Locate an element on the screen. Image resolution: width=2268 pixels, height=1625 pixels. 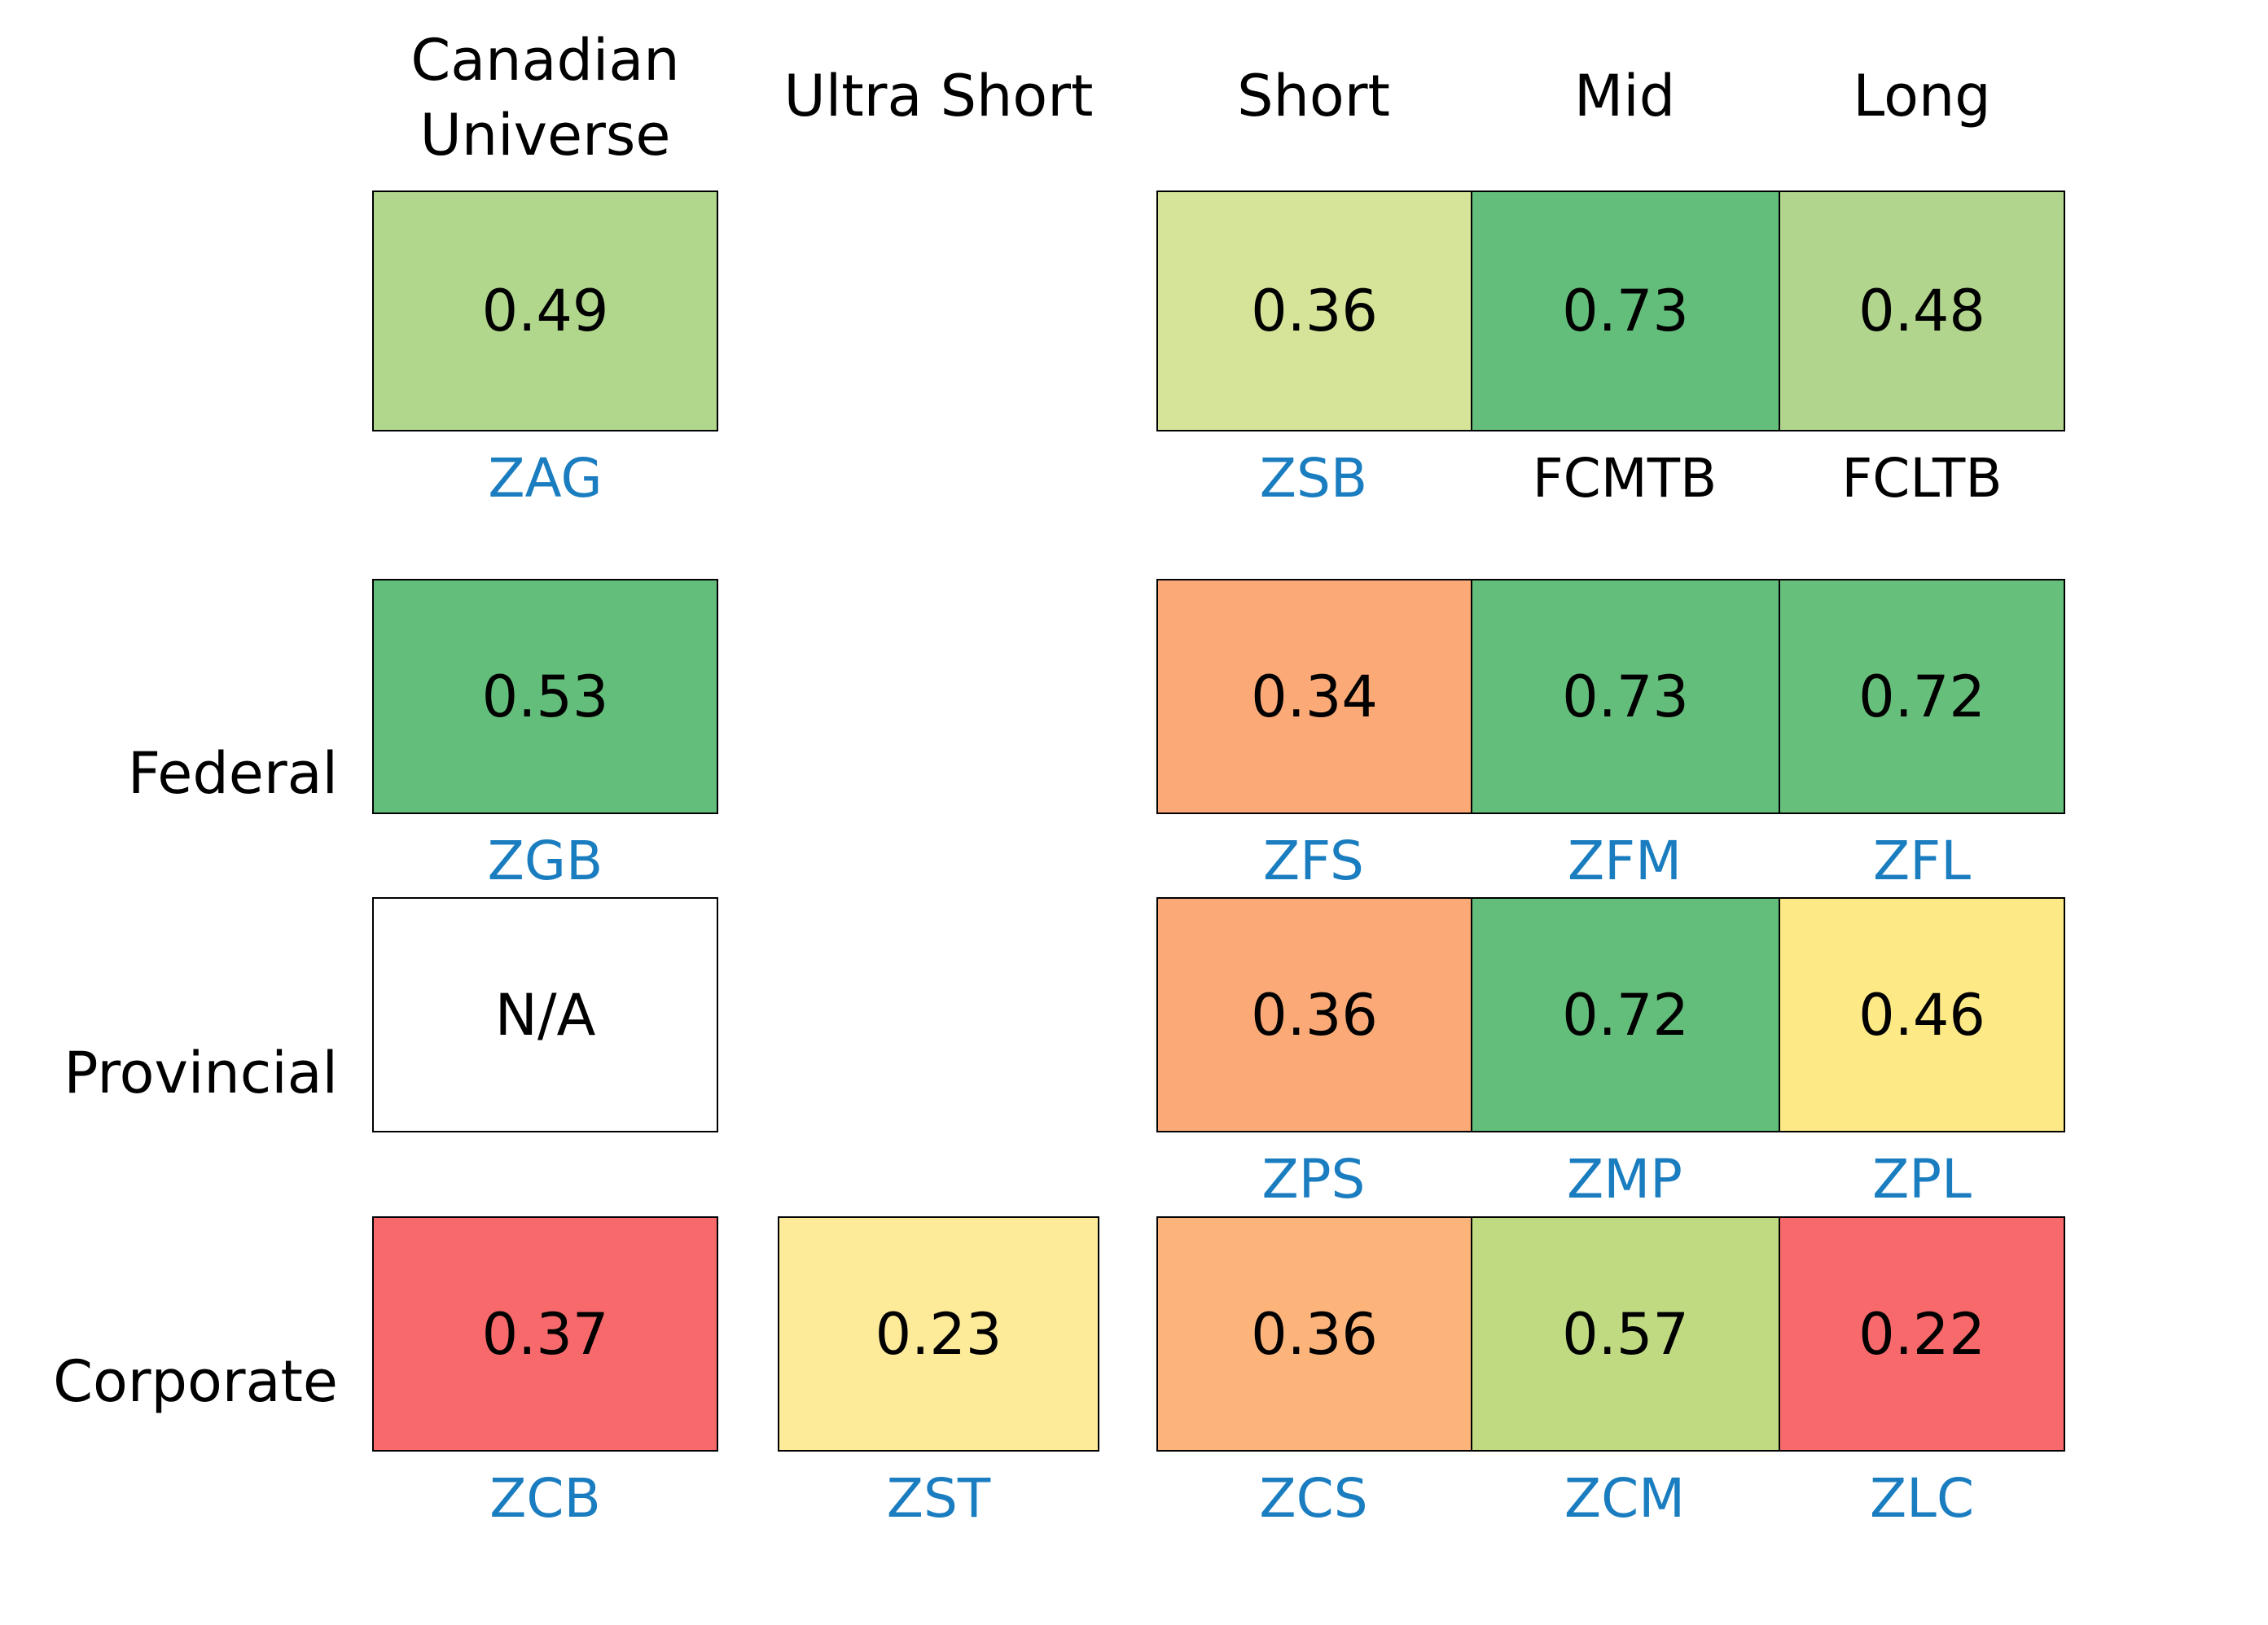
ticker-label-zgb: ZGB is located at coordinates (545, 861).